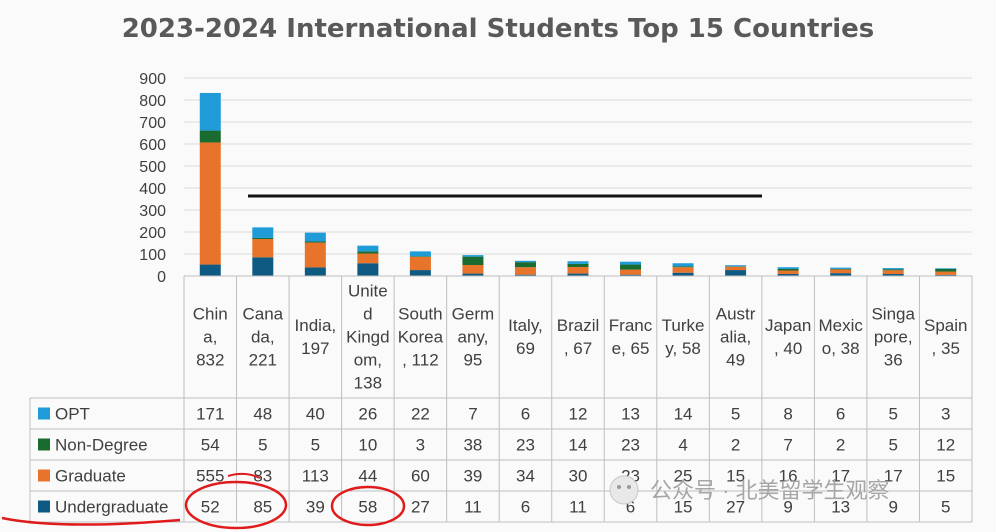  I want to click on table-value: 83, so click(262, 476).